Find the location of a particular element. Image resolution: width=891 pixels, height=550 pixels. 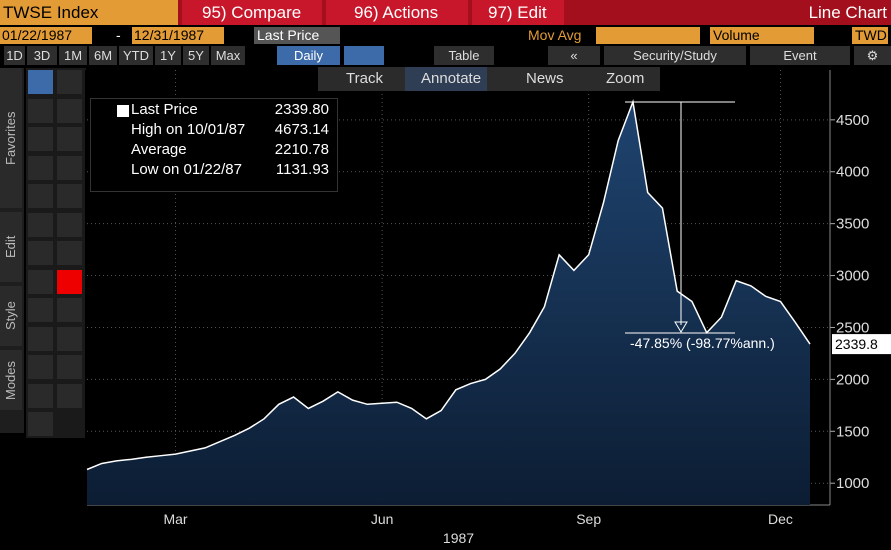

y-tick-label: 3000 is located at coordinates (852, 276).